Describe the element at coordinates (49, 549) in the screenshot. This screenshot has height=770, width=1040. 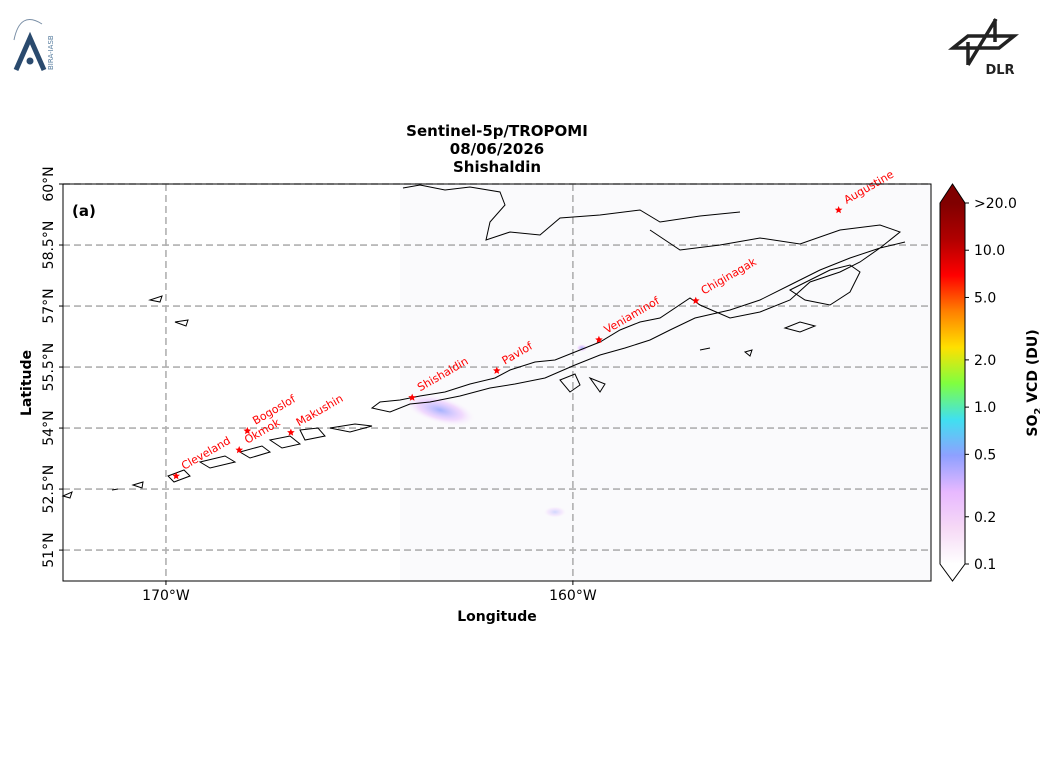
I see `y-tick-label: 51°N` at that location.